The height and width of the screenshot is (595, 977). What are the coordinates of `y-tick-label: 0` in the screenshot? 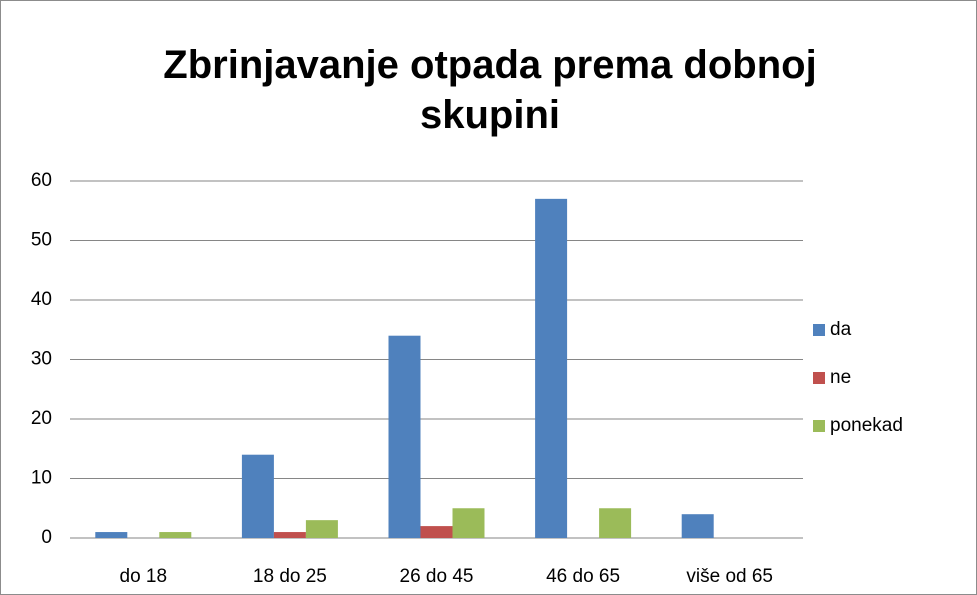 It's located at (46, 537).